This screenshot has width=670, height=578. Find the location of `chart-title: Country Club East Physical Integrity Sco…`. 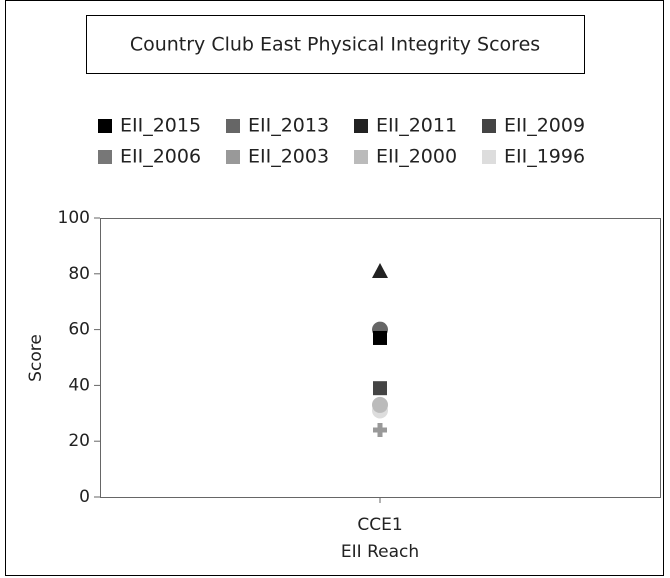

chart-title: Country Club East Physical Integrity Sco… is located at coordinates (335, 45).